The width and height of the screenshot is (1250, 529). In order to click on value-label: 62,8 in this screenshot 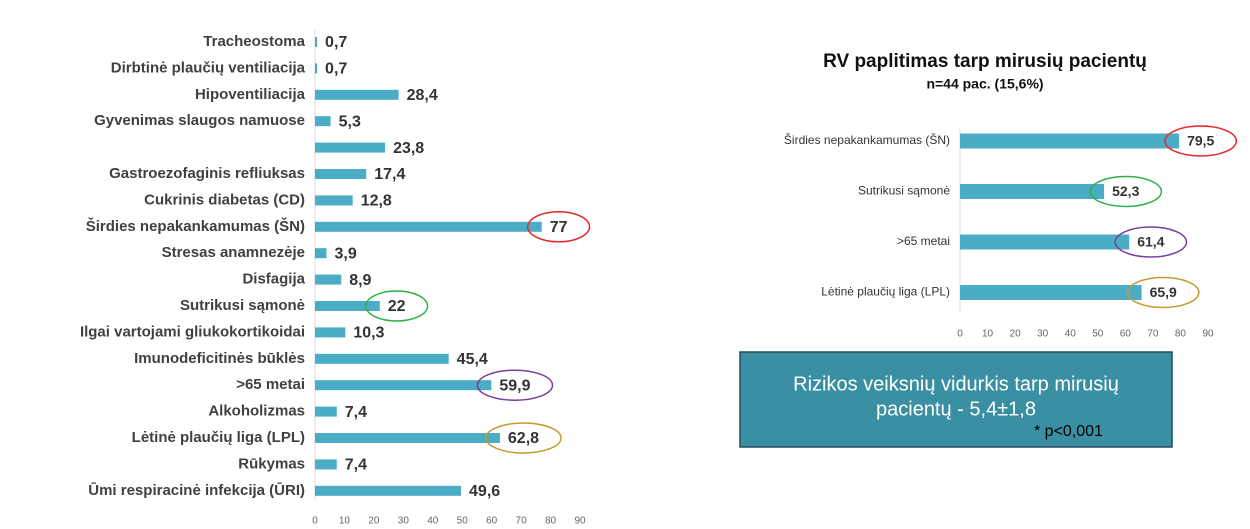, I will do `click(523, 438)`.